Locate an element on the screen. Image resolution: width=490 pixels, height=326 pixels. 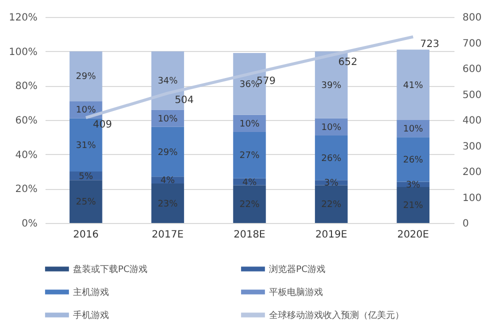
x-tick-label: 2018E is located at coordinates (250, 235).